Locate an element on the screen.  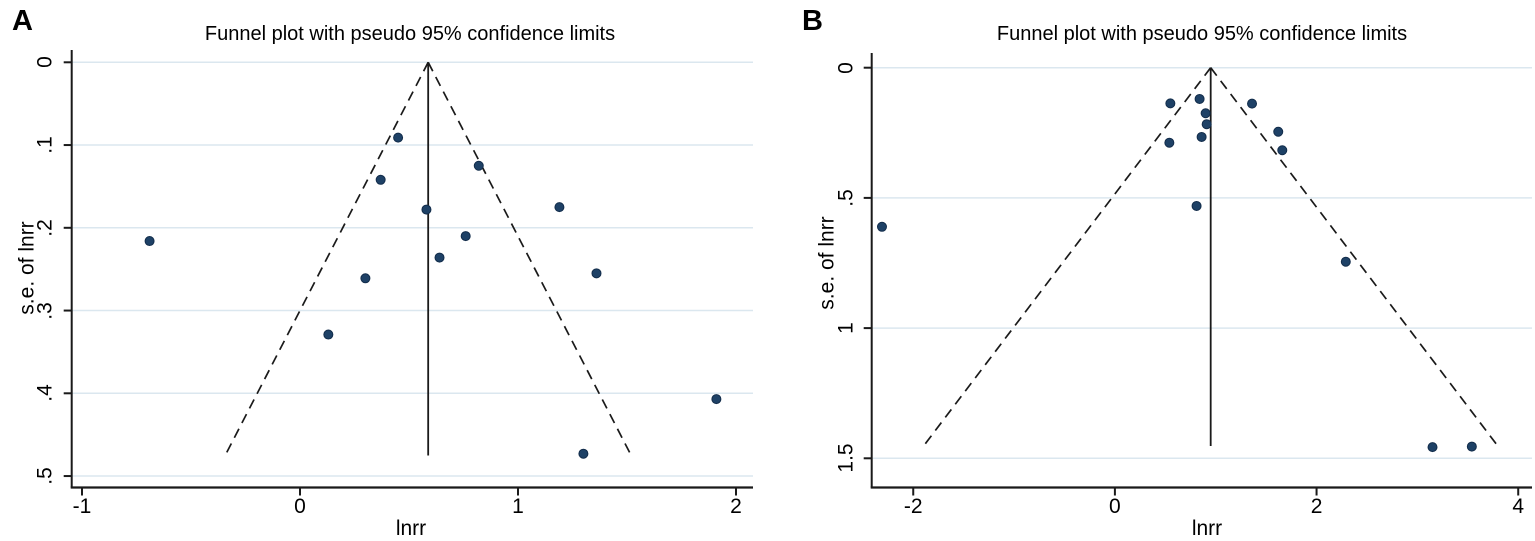
panel-a-letter: A is located at coordinates (22, 21).